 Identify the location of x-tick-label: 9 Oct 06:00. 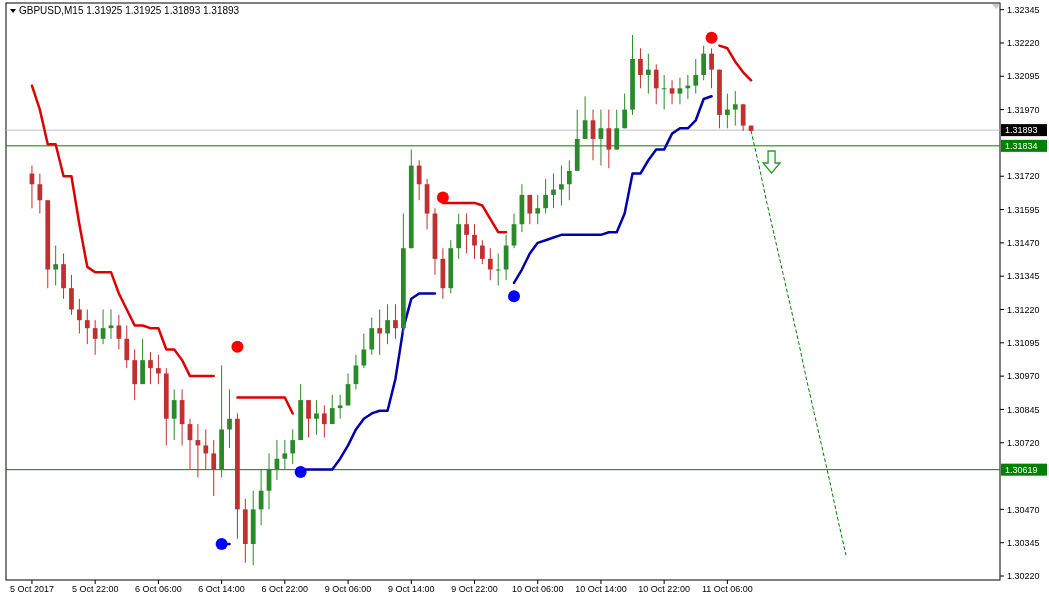
(348, 589).